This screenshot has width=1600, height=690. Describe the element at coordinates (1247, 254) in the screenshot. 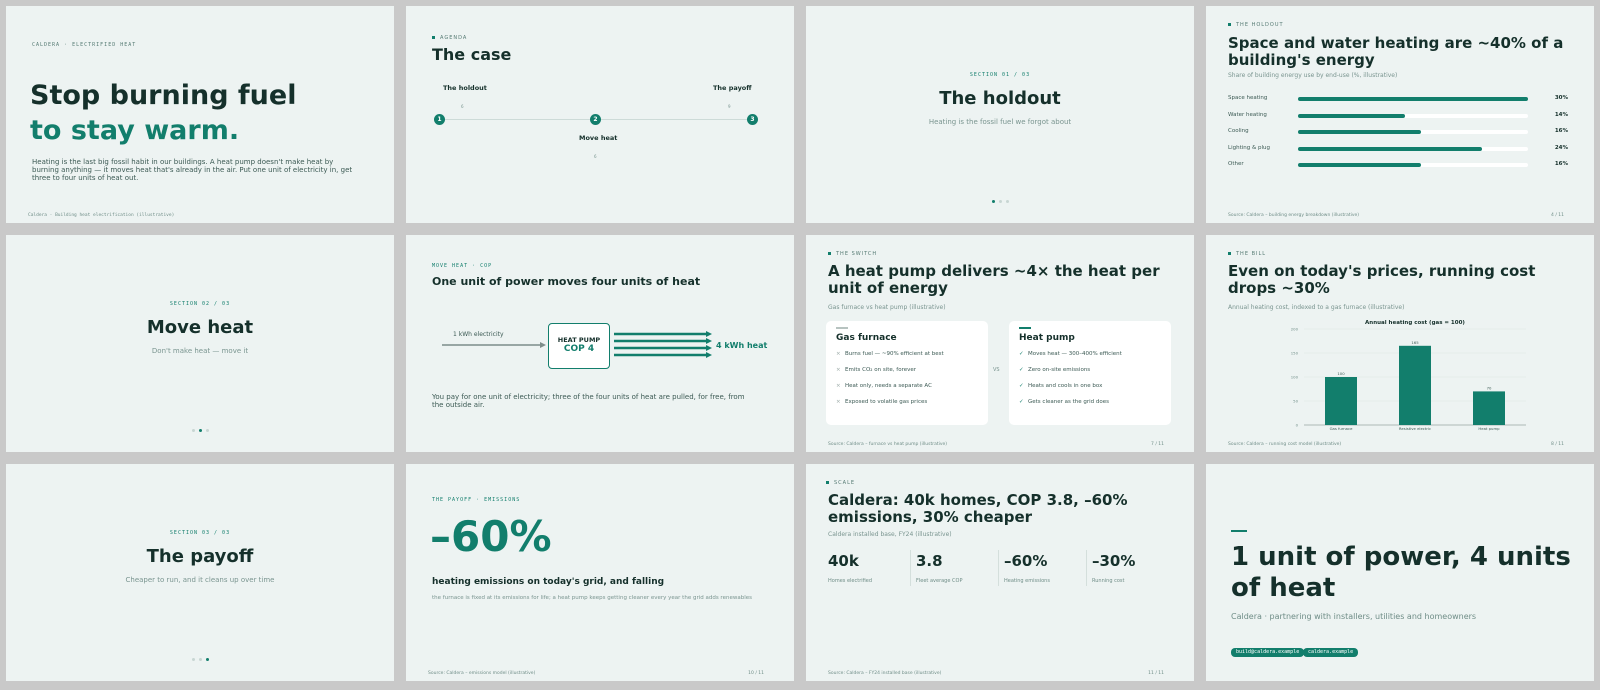

I see `bill-tag: THE BILL` at that location.